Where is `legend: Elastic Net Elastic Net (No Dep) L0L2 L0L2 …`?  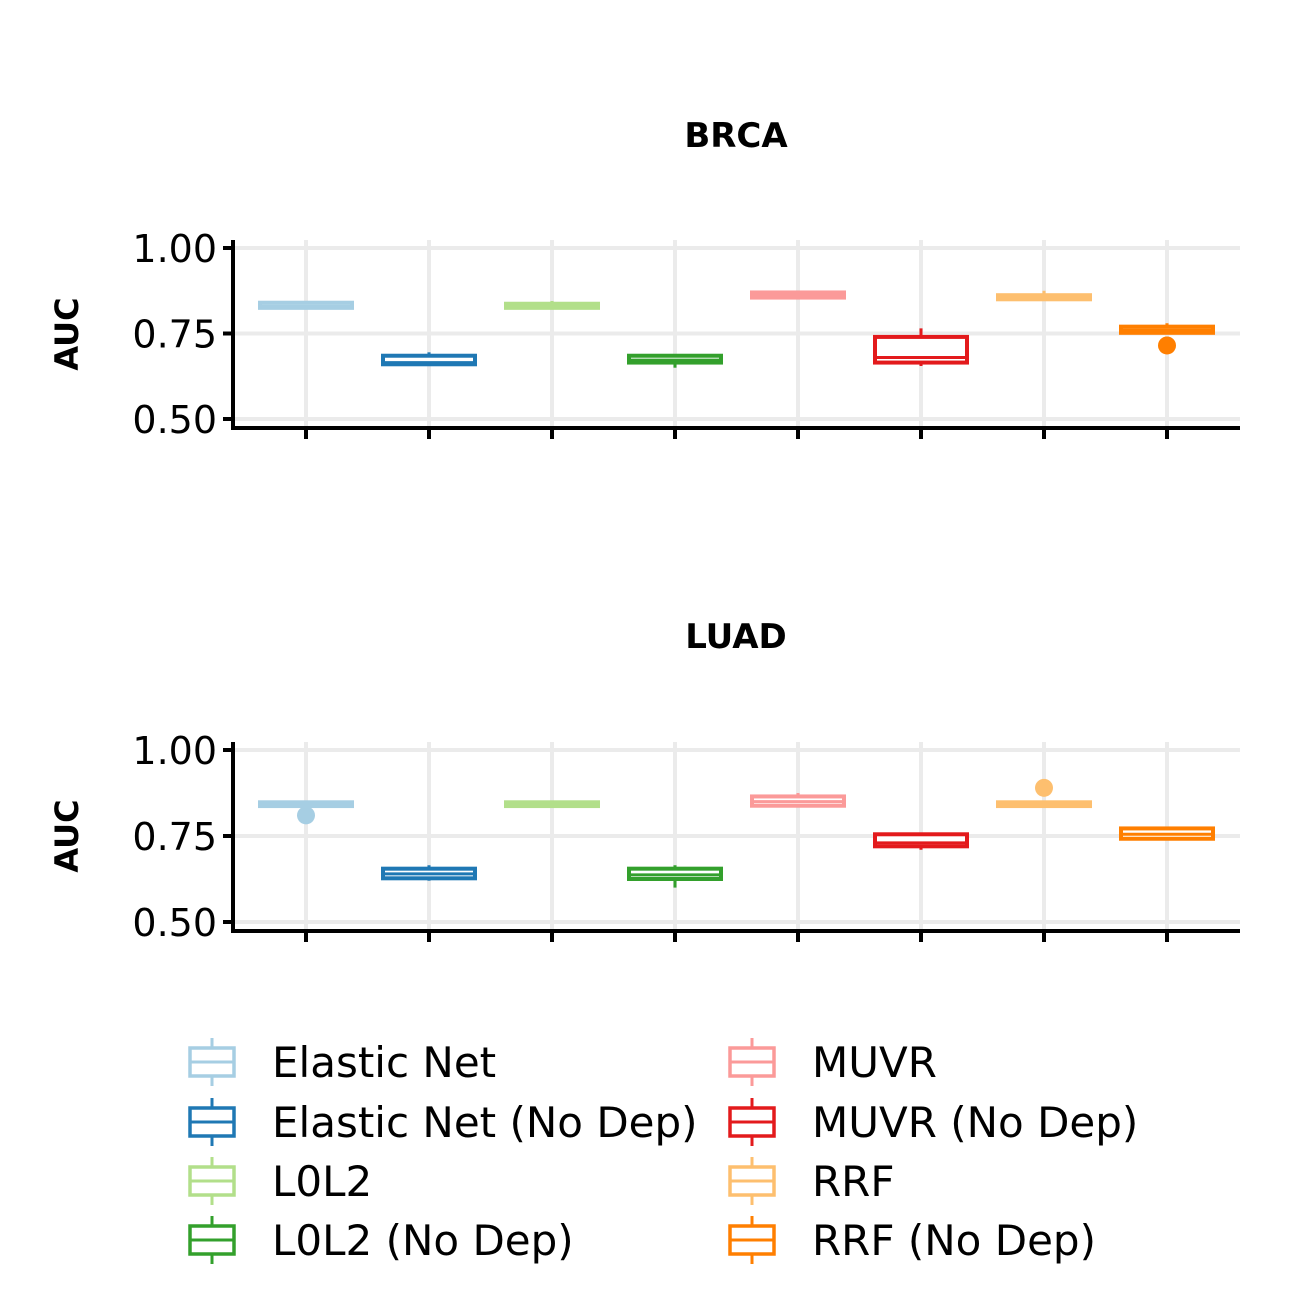
legend: Elastic Net Elastic Net (No Dep) L0L2 L0L2 … is located at coordinates (663, 1151).